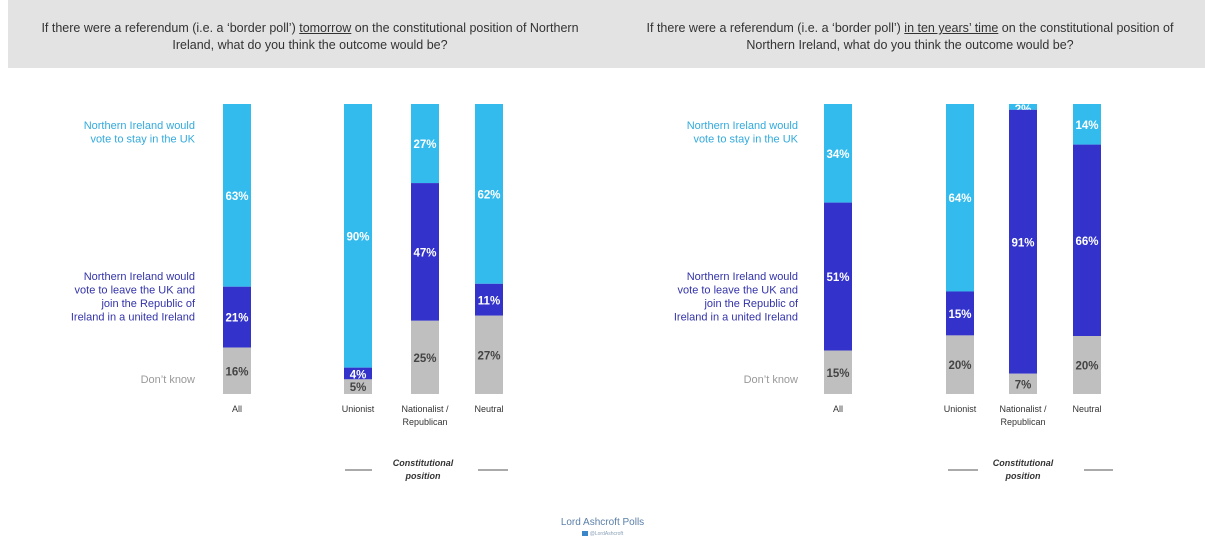  I want to click on data-label: 91%, so click(1022, 243).